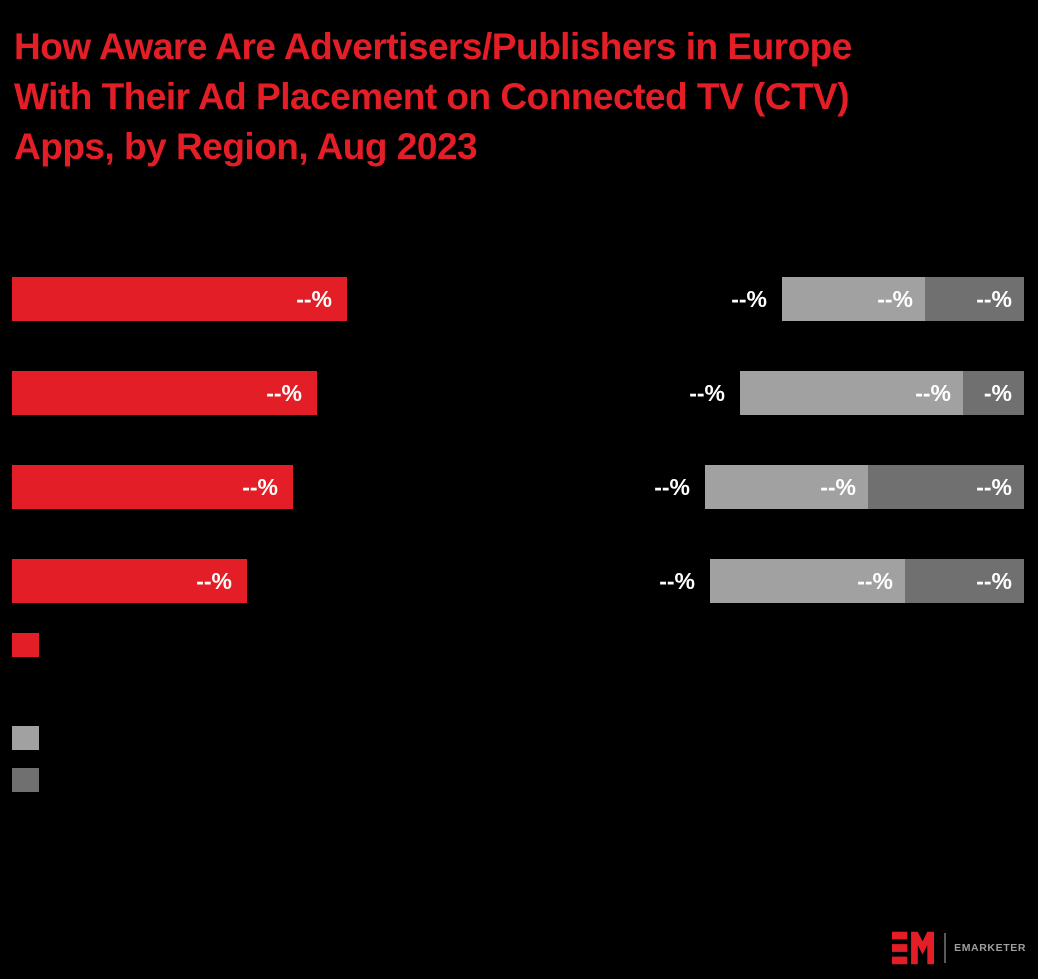  I want to click on chart-row-3: --% --% --% --%, so click(519, 487).